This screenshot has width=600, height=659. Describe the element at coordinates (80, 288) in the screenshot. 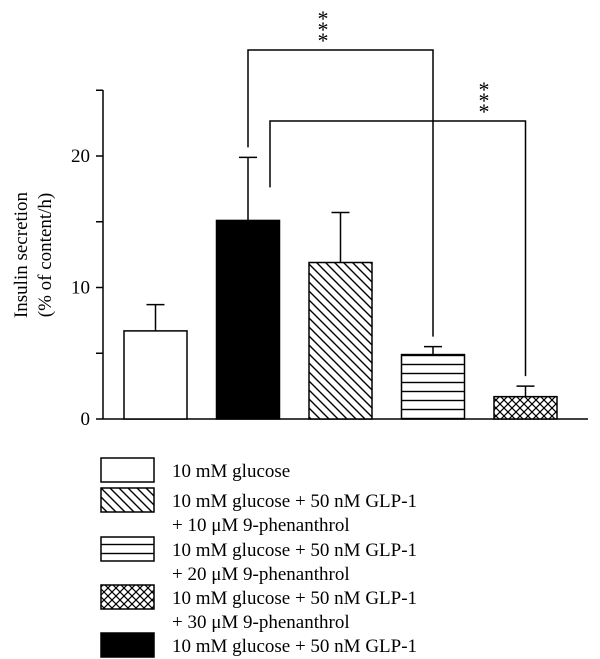

I see `y-tick-label: 10` at that location.